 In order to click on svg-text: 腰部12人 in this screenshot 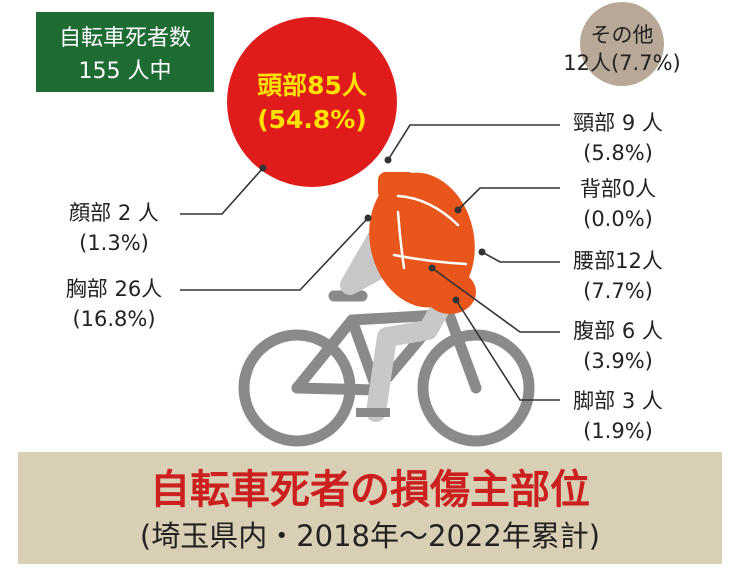, I will do `click(618, 261)`.